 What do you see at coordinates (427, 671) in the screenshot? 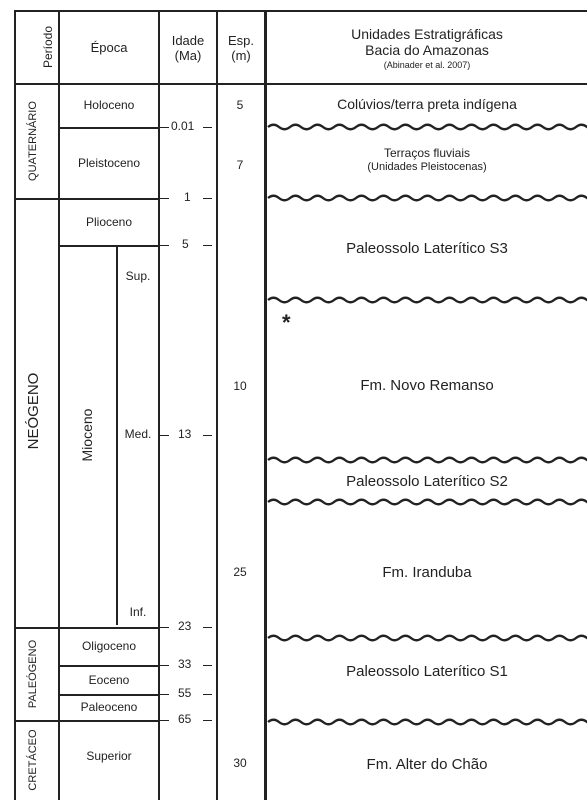
I see `unit-paleossolo-s1: Paleossolo Laterítico S1` at bounding box center [427, 671].